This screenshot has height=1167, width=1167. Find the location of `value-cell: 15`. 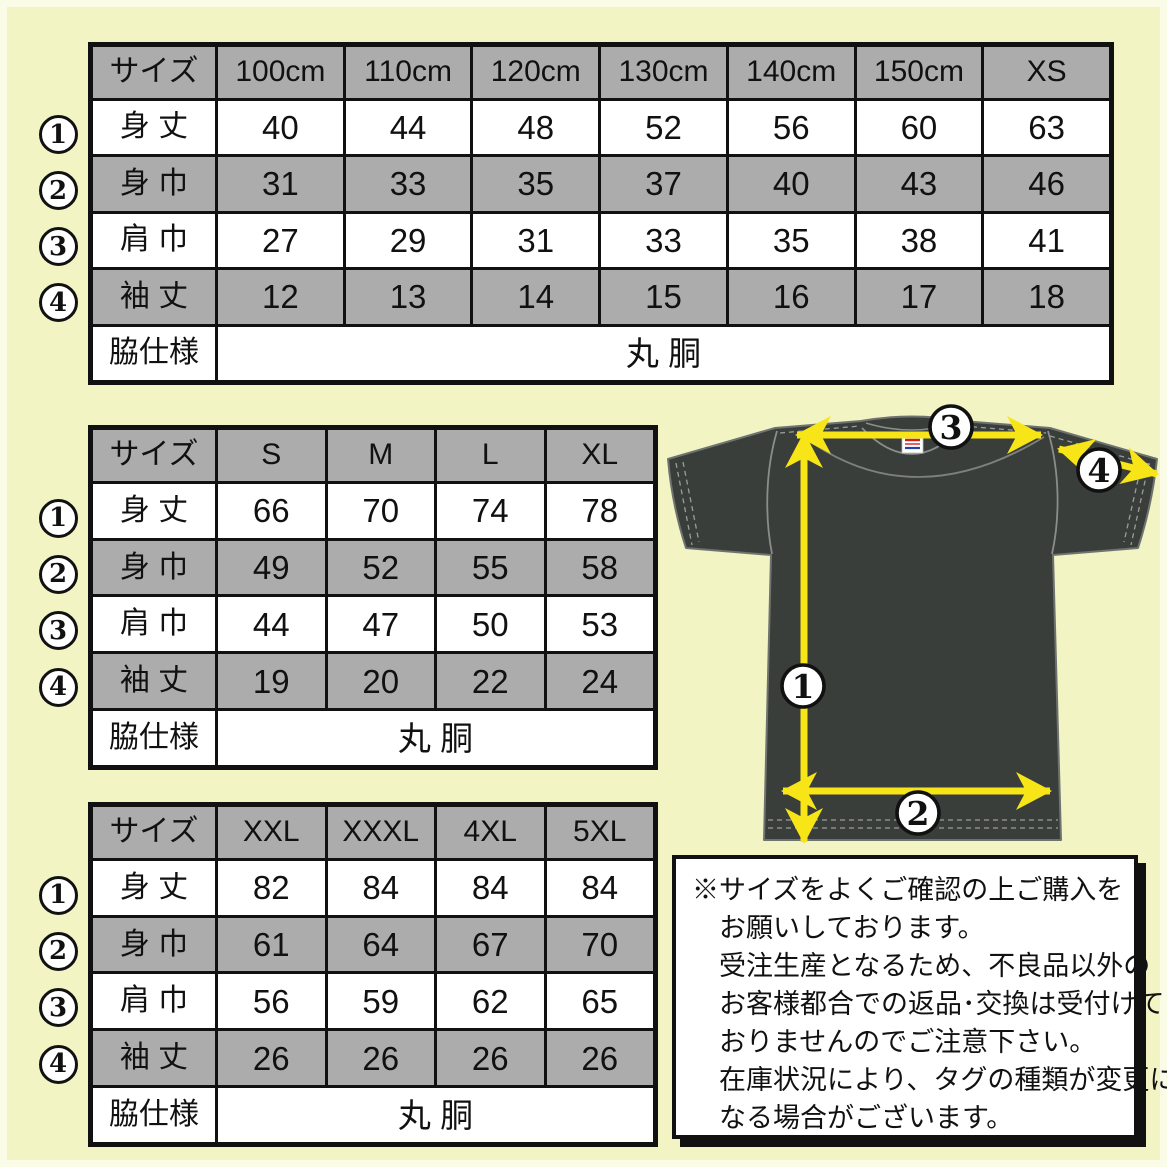

value-cell: 15 is located at coordinates (663, 297).